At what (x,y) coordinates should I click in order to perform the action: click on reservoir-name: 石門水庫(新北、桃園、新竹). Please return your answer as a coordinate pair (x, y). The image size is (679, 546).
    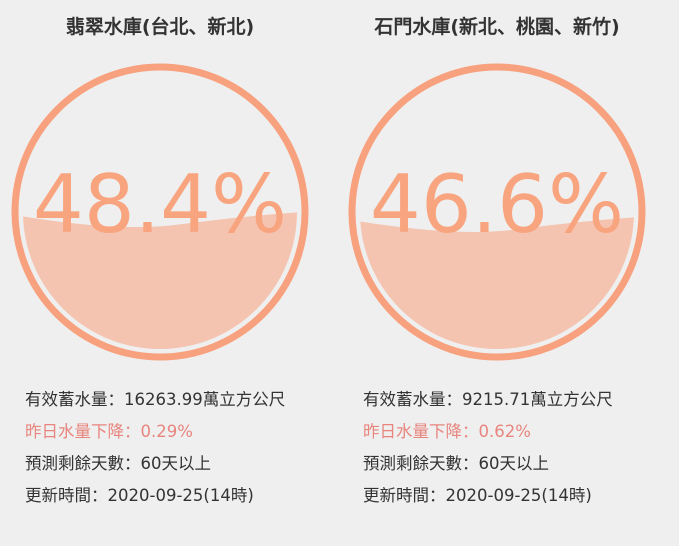
    Looking at the image, I should click on (497, 27).